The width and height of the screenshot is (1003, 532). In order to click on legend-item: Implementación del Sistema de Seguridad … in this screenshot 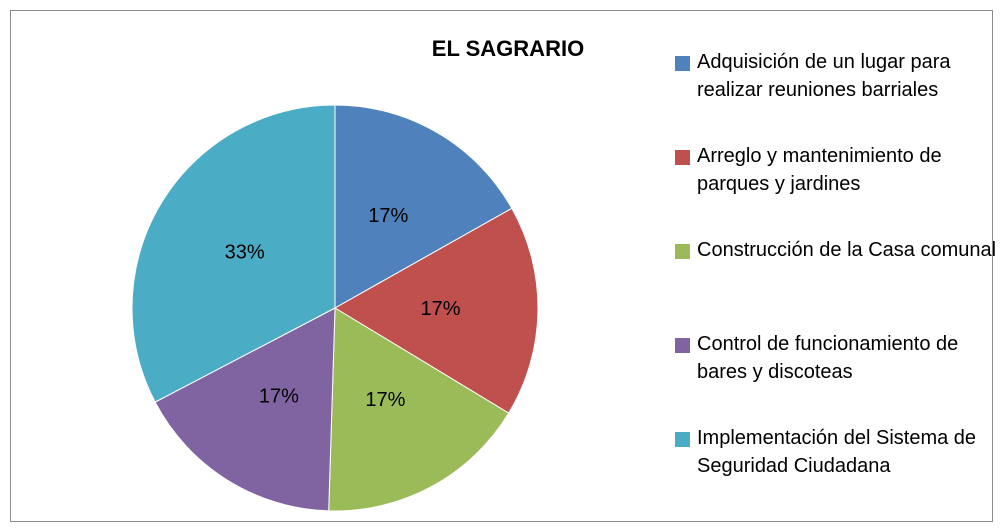, I will do `click(839, 452)`.